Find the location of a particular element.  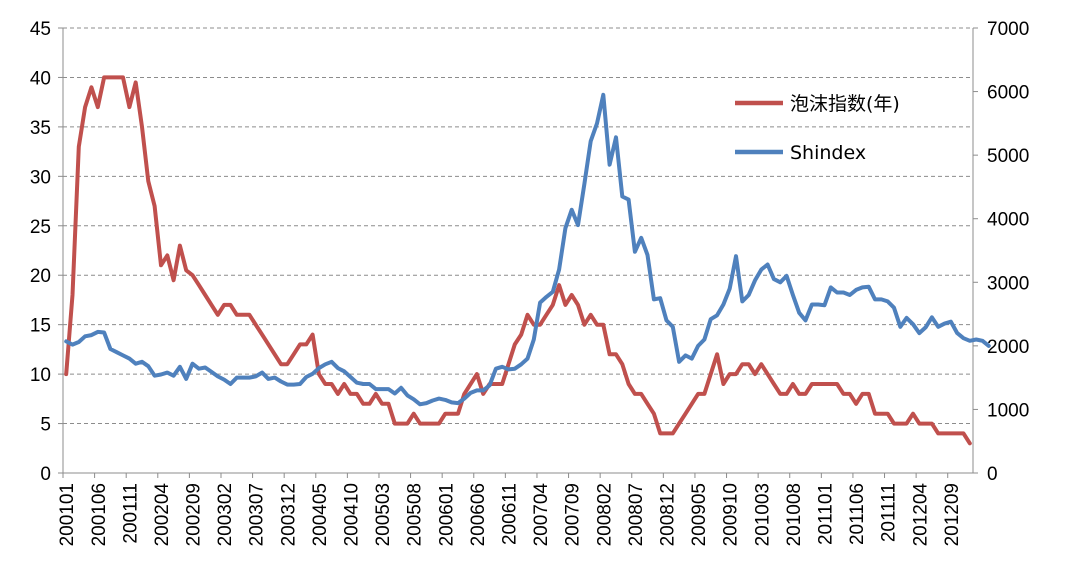

x-tick-label: 201111 is located at coordinates (889, 512).